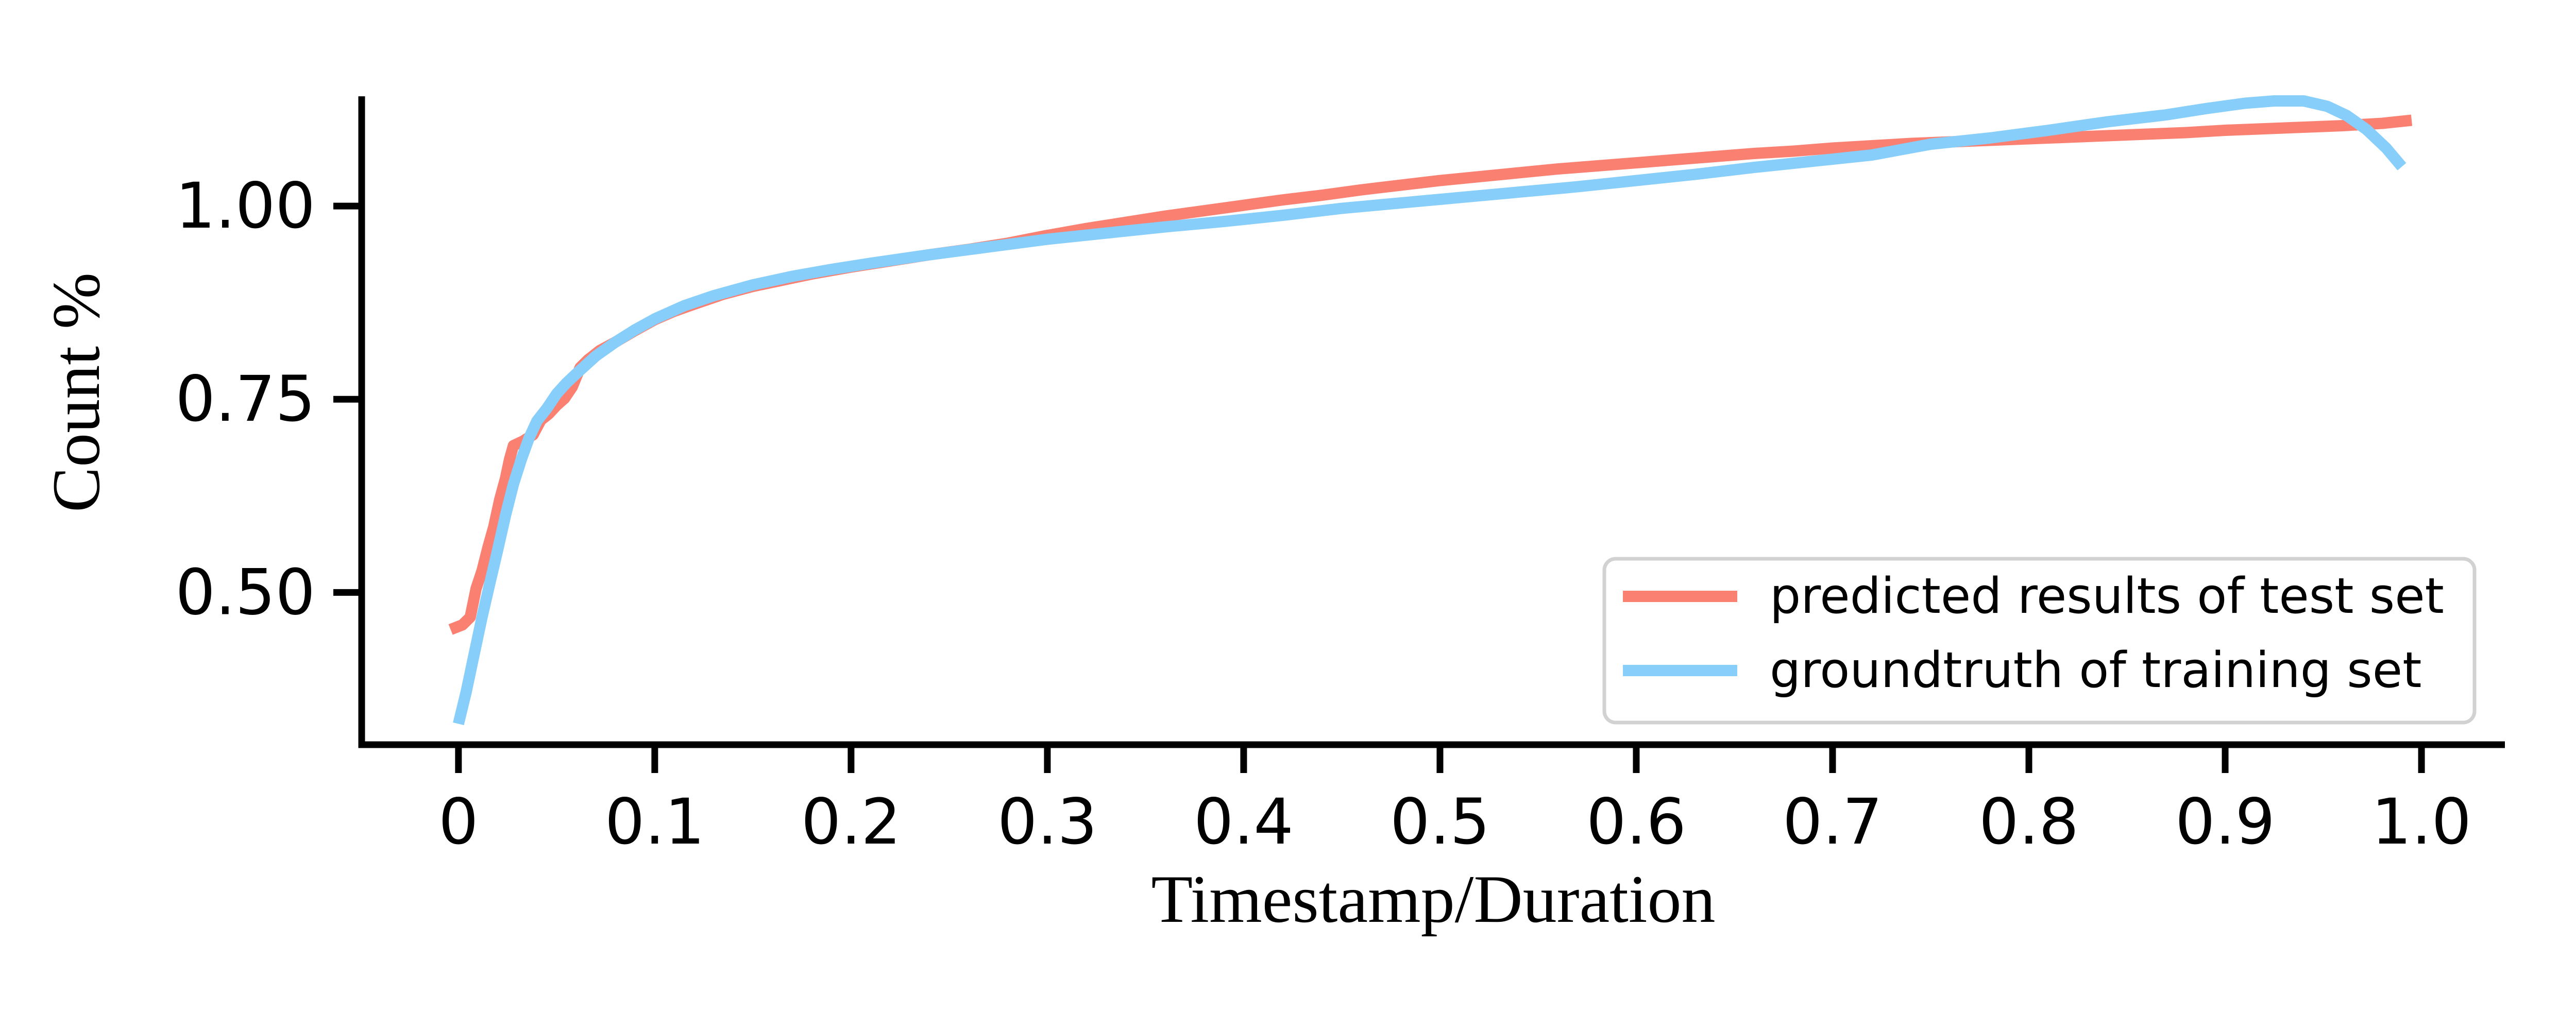 Image resolution: width=2576 pixels, height=1030 pixels. Describe the element at coordinates (1433, 899) in the screenshot. I see `x-axis-label: Timestamp/Duration` at that location.